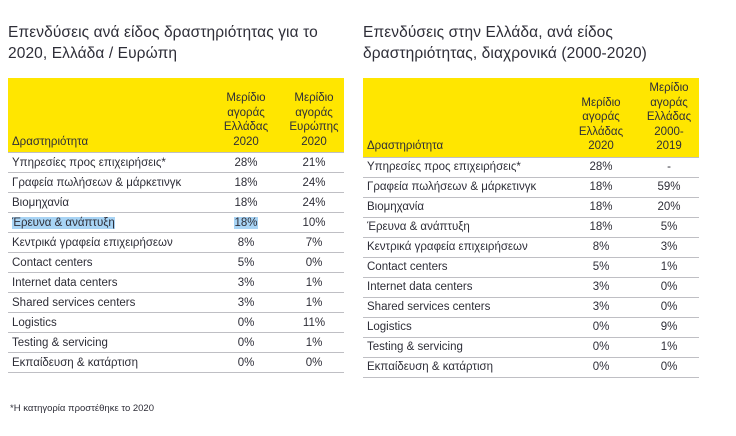  I want to click on cell-text: 8%, so click(246, 242).